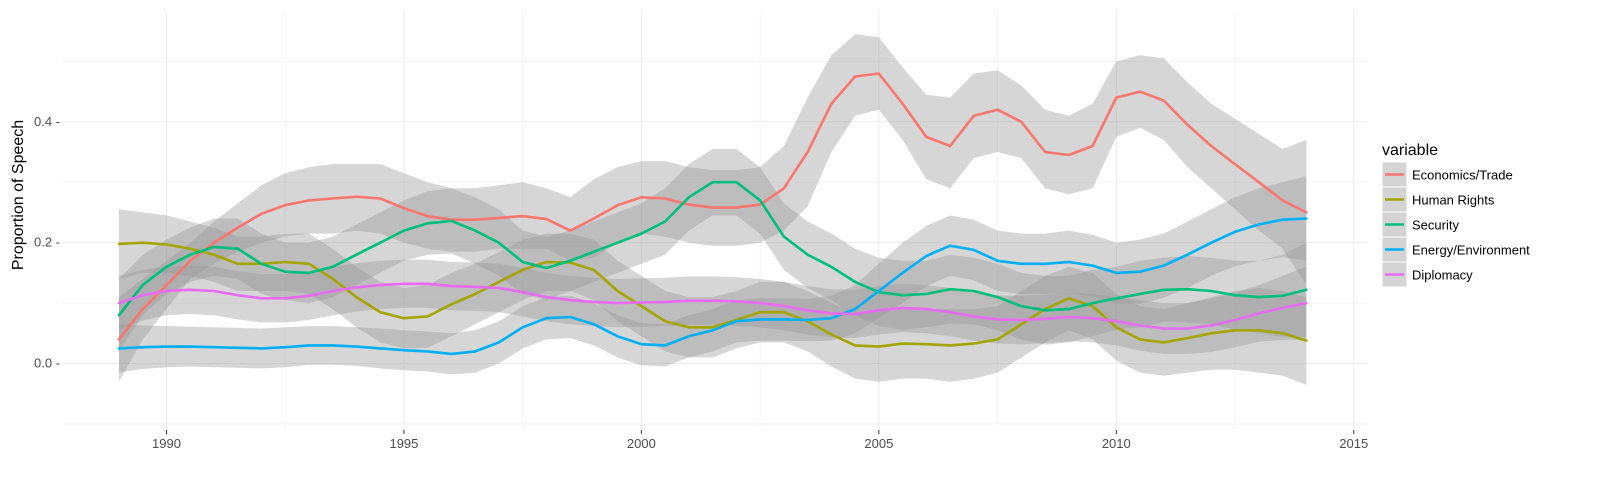  Describe the element at coordinates (166, 443) in the screenshot. I see `x-tick-label: 1990` at that location.